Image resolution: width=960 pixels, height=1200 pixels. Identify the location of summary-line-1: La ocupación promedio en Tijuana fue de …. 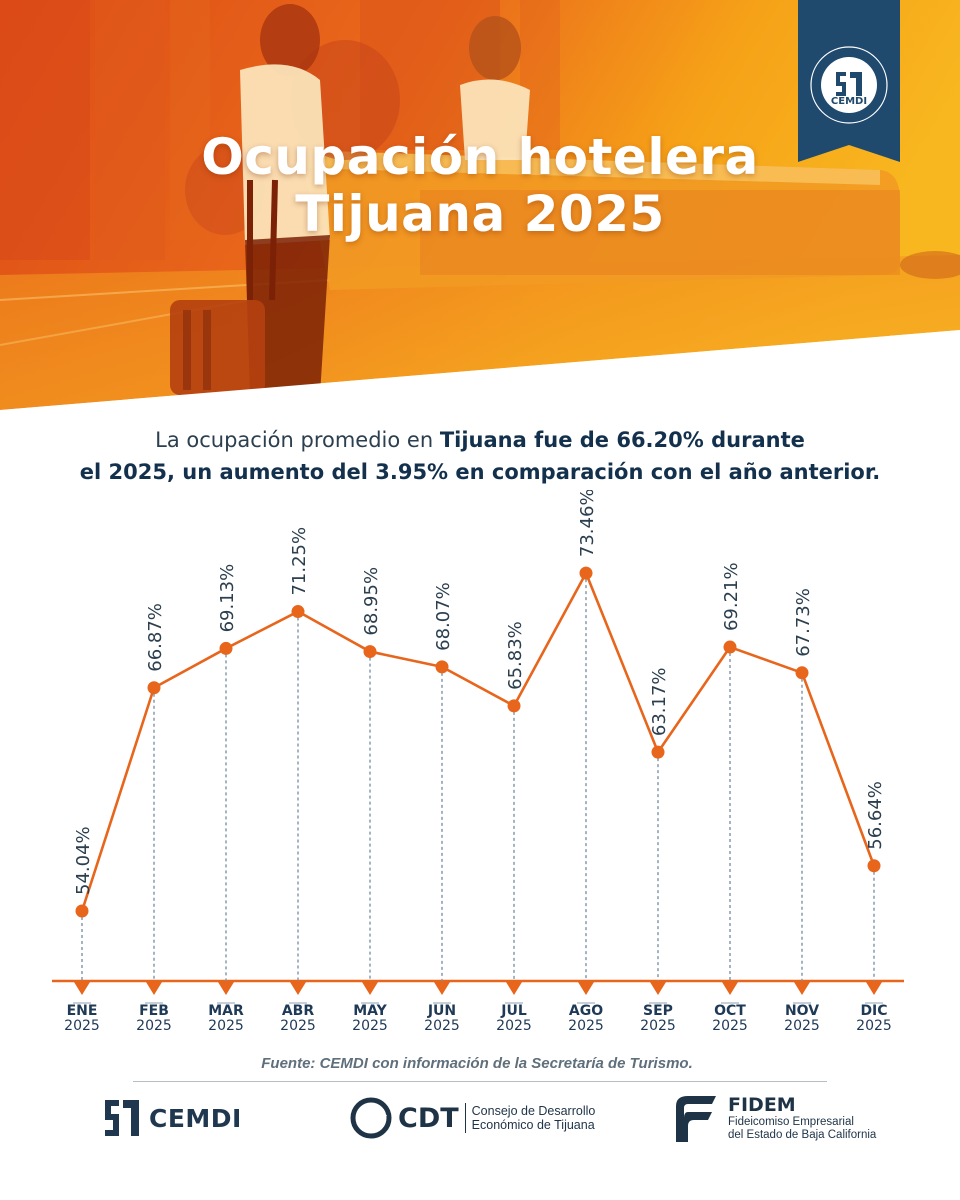
(480, 440).